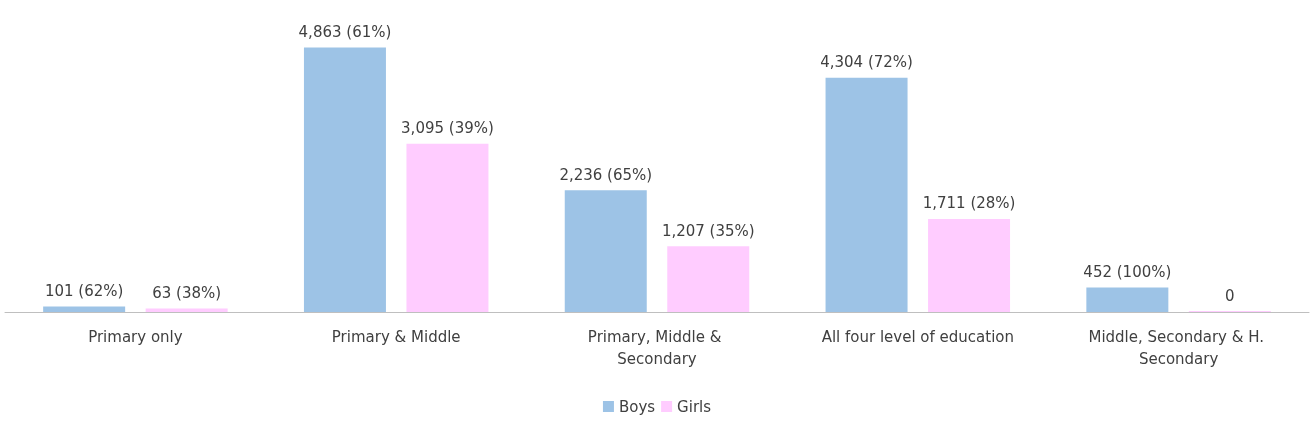 The image size is (1314, 424). Describe the element at coordinates (637, 406) in the screenshot. I see `legend-label: Boys` at that location.